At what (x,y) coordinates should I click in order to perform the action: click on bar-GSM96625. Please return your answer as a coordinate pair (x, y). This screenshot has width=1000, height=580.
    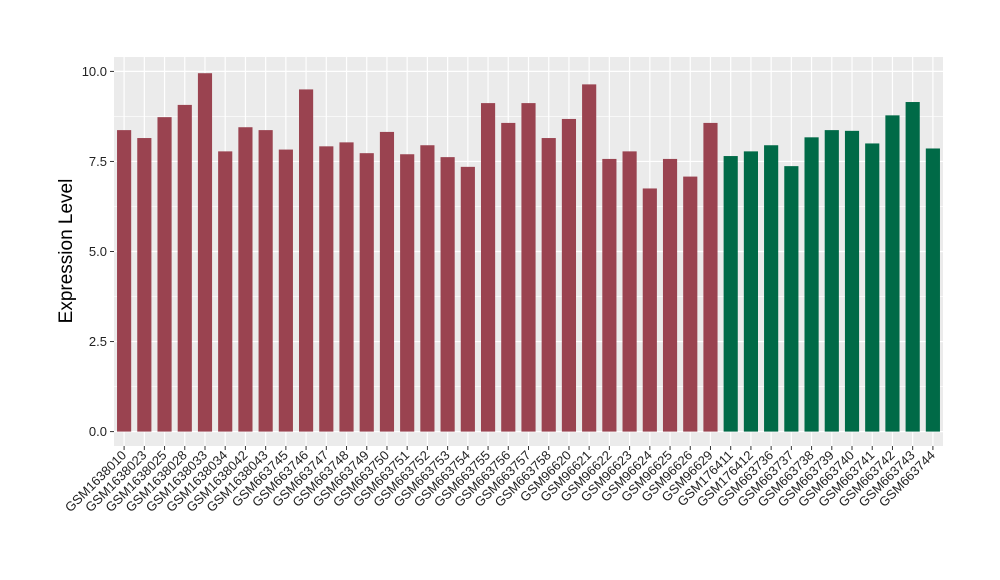
    Looking at the image, I should click on (670, 295).